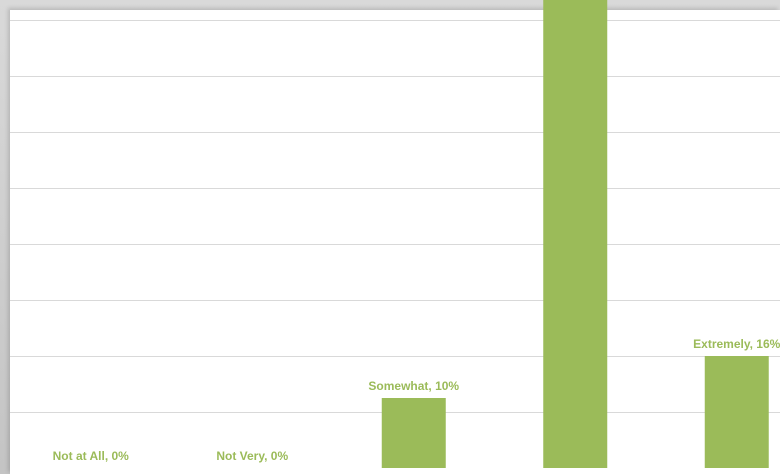 This screenshot has height=474, width=780. I want to click on data-label-not-at-all: Not at All, 0%, so click(91, 456).